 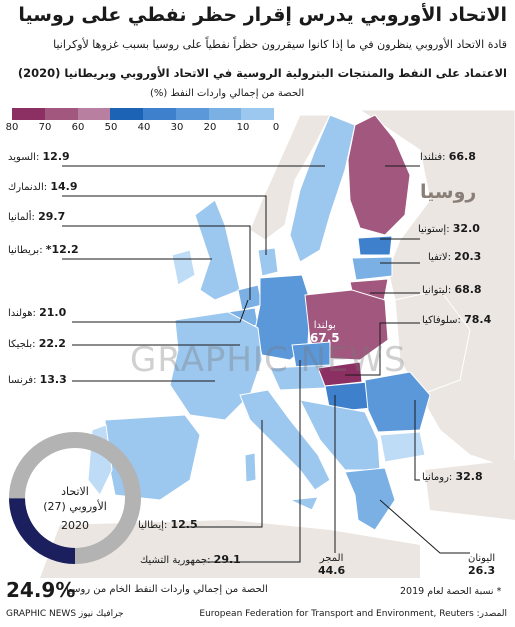 I want to click on sicily-region, so click(x=303, y=503).